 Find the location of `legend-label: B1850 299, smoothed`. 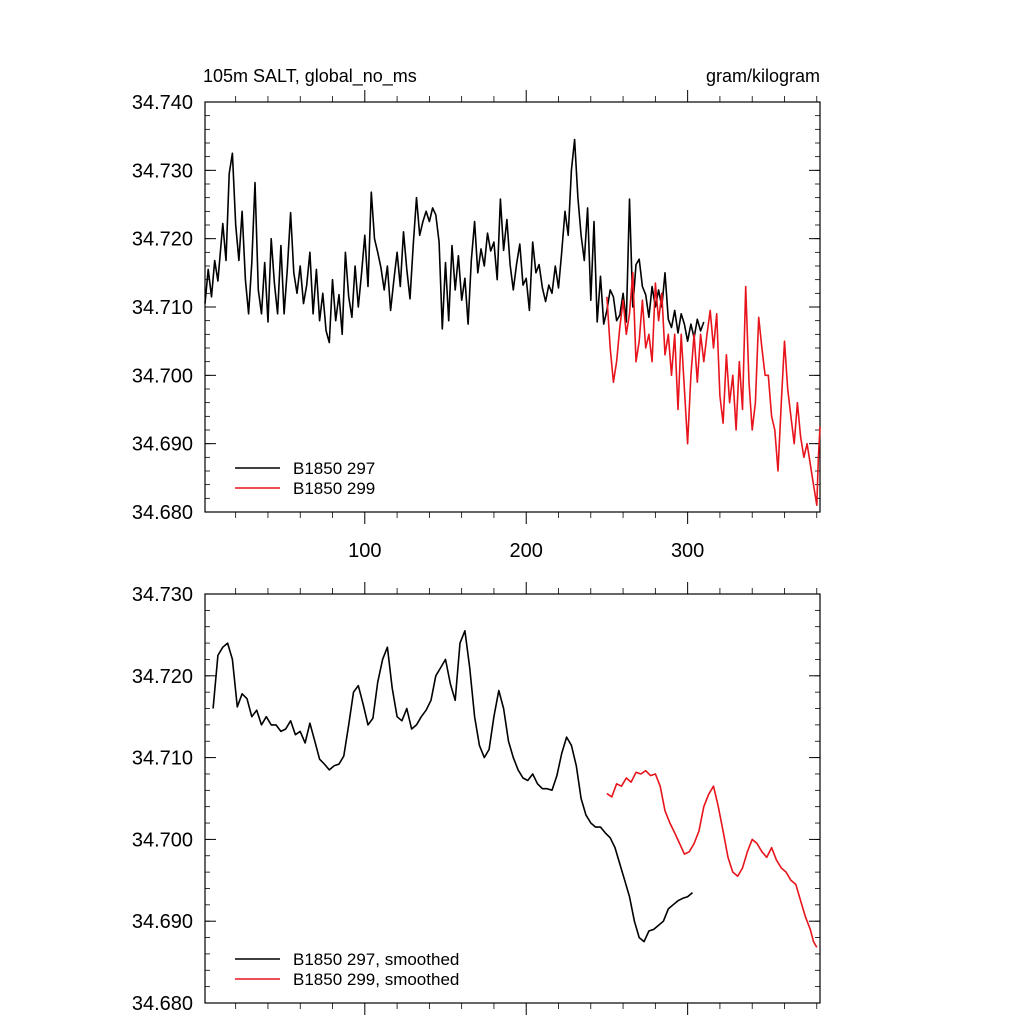

legend-label: B1850 299, smoothed is located at coordinates (376, 979).